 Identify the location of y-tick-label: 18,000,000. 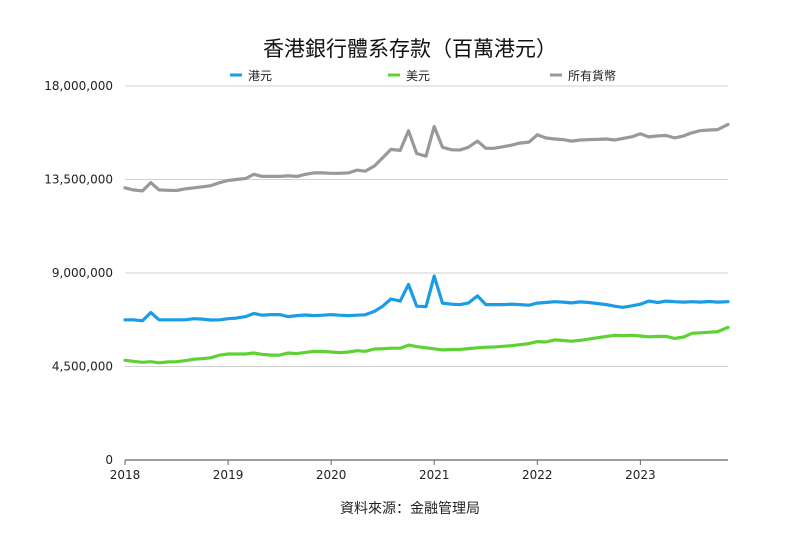
(78, 86).